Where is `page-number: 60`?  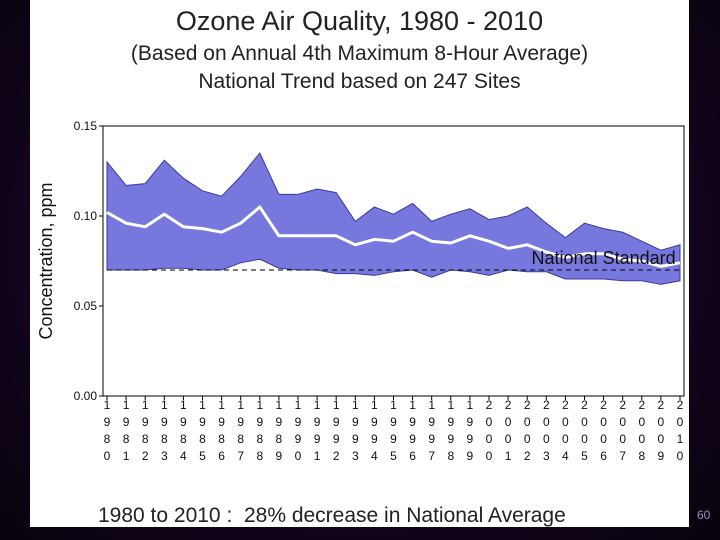
page-number: 60 is located at coordinates (704, 515).